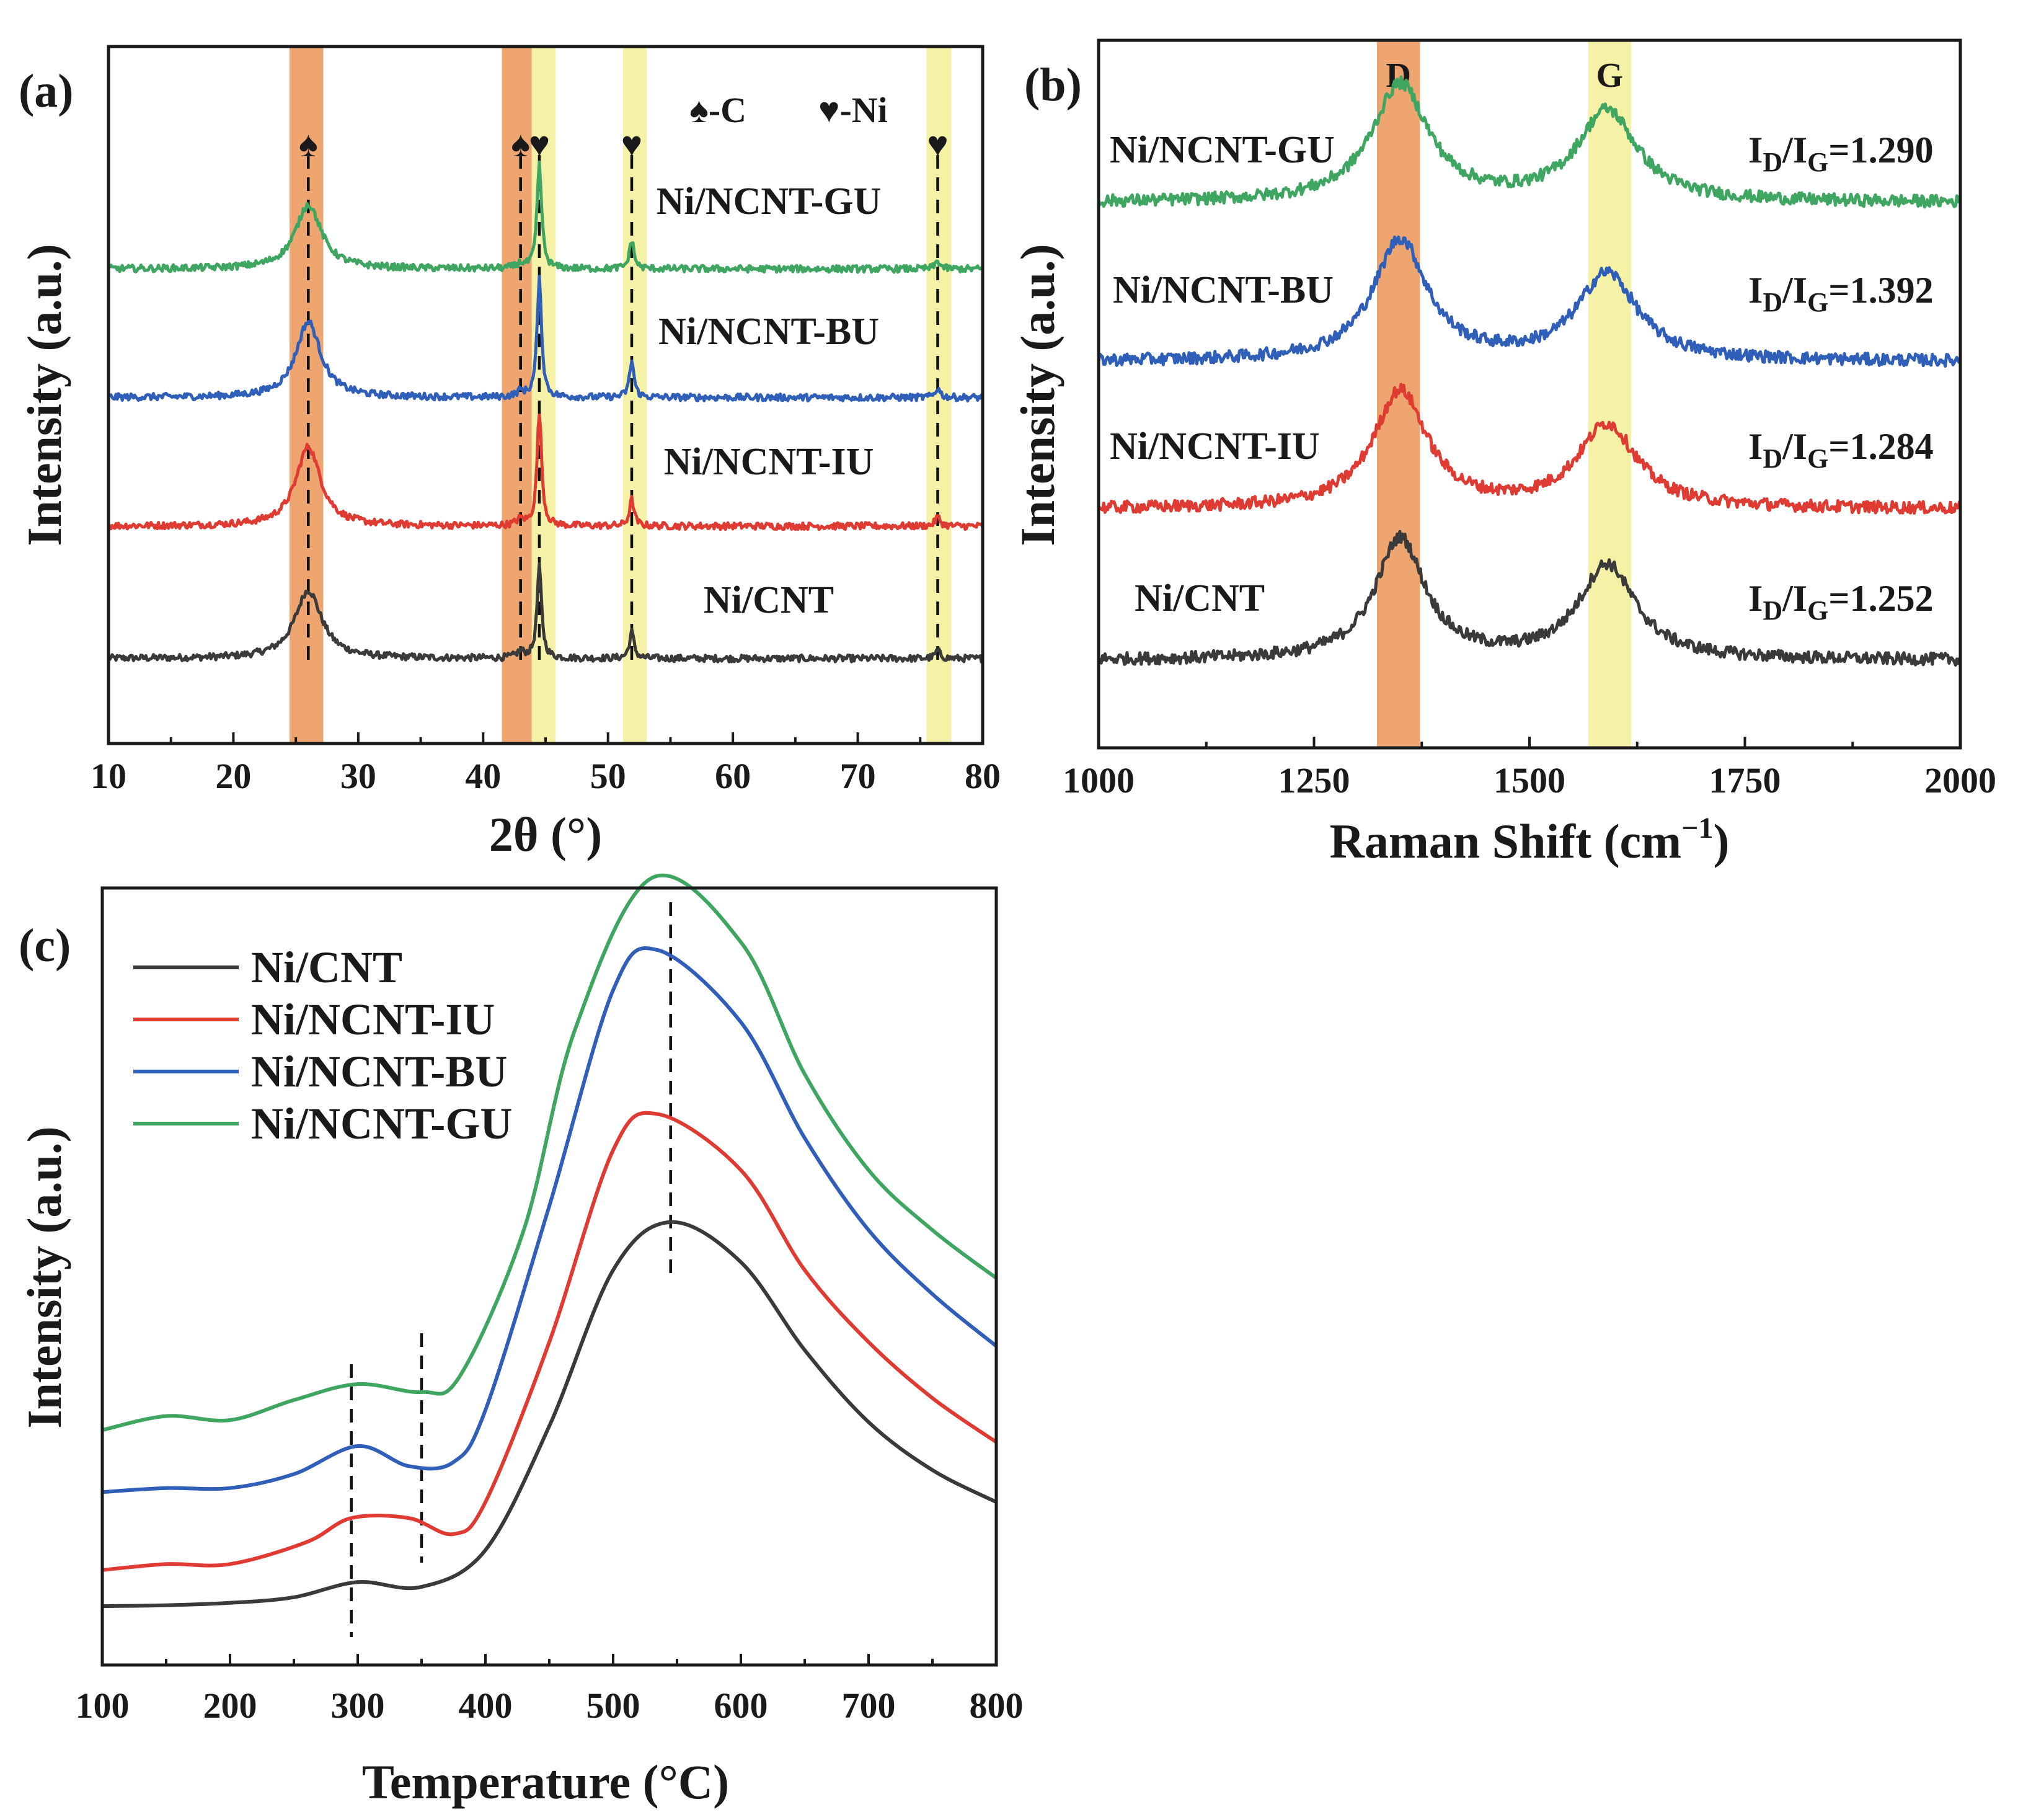 This screenshot has width=2018, height=1820. What do you see at coordinates (546, 412) in the screenshot?
I see `xrd-series-group` at bounding box center [546, 412].